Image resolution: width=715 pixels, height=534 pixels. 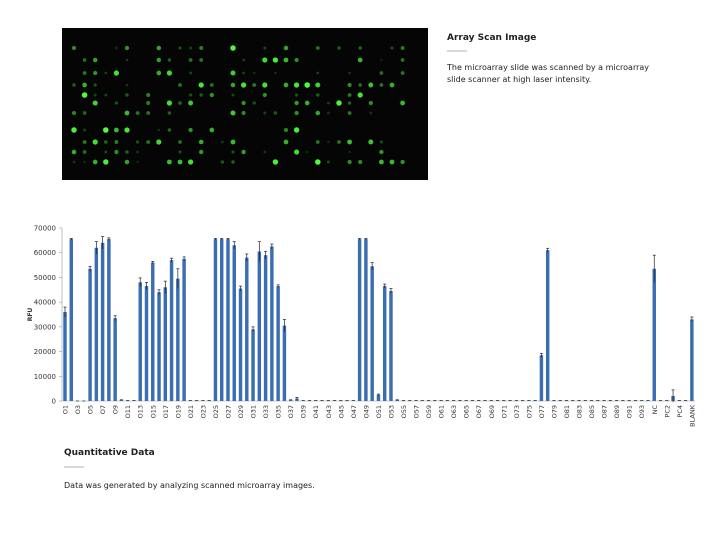 What do you see at coordinates (529, 411) in the screenshot?
I see `x-tick-label: O75` at bounding box center [529, 411].